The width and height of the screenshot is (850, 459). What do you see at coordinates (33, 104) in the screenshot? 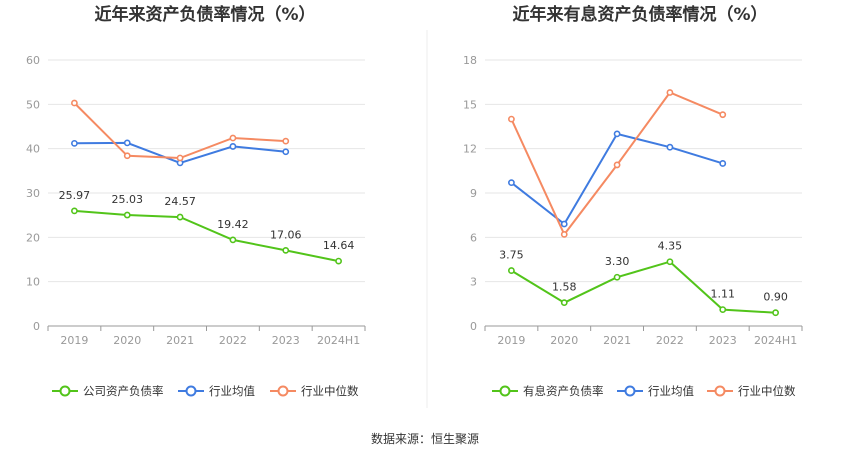
I see `y-tick-label: 50` at bounding box center [33, 104].